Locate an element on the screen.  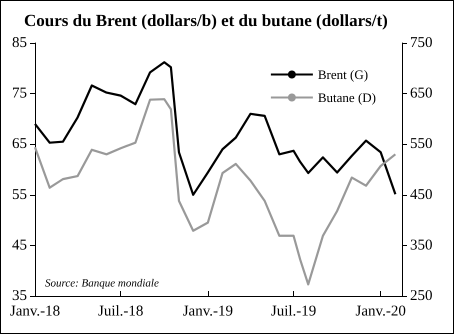
x-tick-label: Juil.-18 is located at coordinates (121, 312).